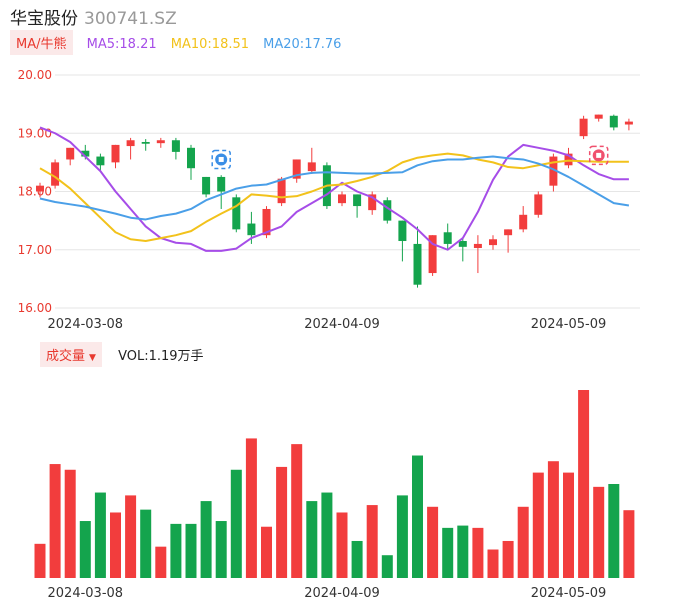  What do you see at coordinates (86, 593) in the screenshot?
I see `volume-date-tick-label: 2024-03-08` at bounding box center [86, 593].